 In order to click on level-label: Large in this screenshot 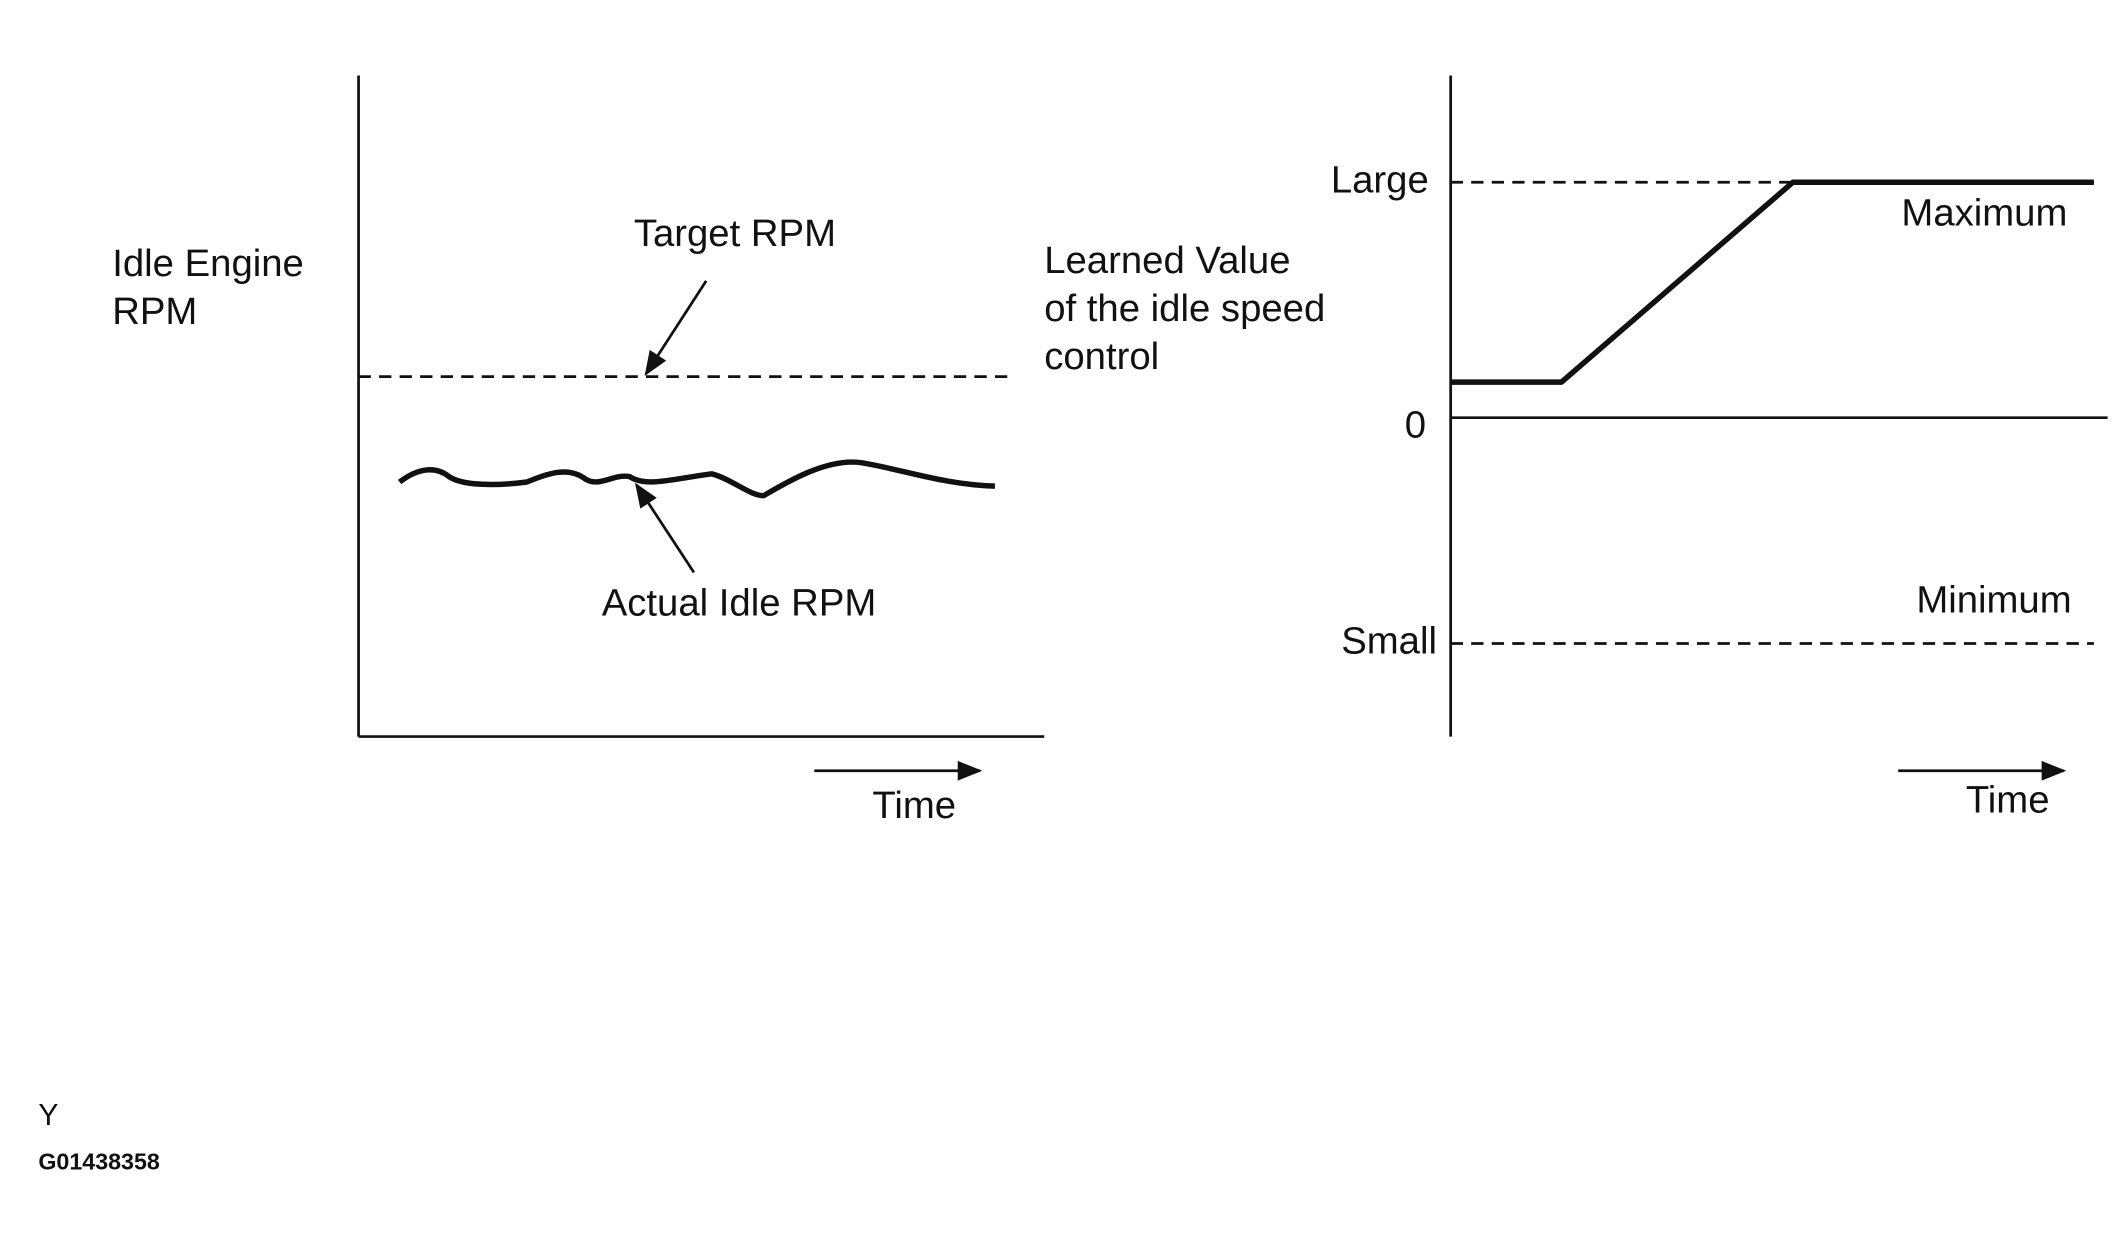, I will do `click(1380, 179)`.